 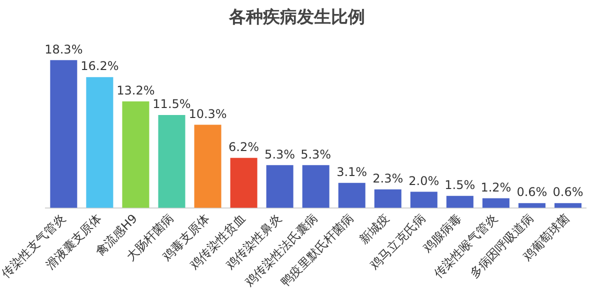 I want to click on data-label: 18.3%, so click(x=63, y=49).